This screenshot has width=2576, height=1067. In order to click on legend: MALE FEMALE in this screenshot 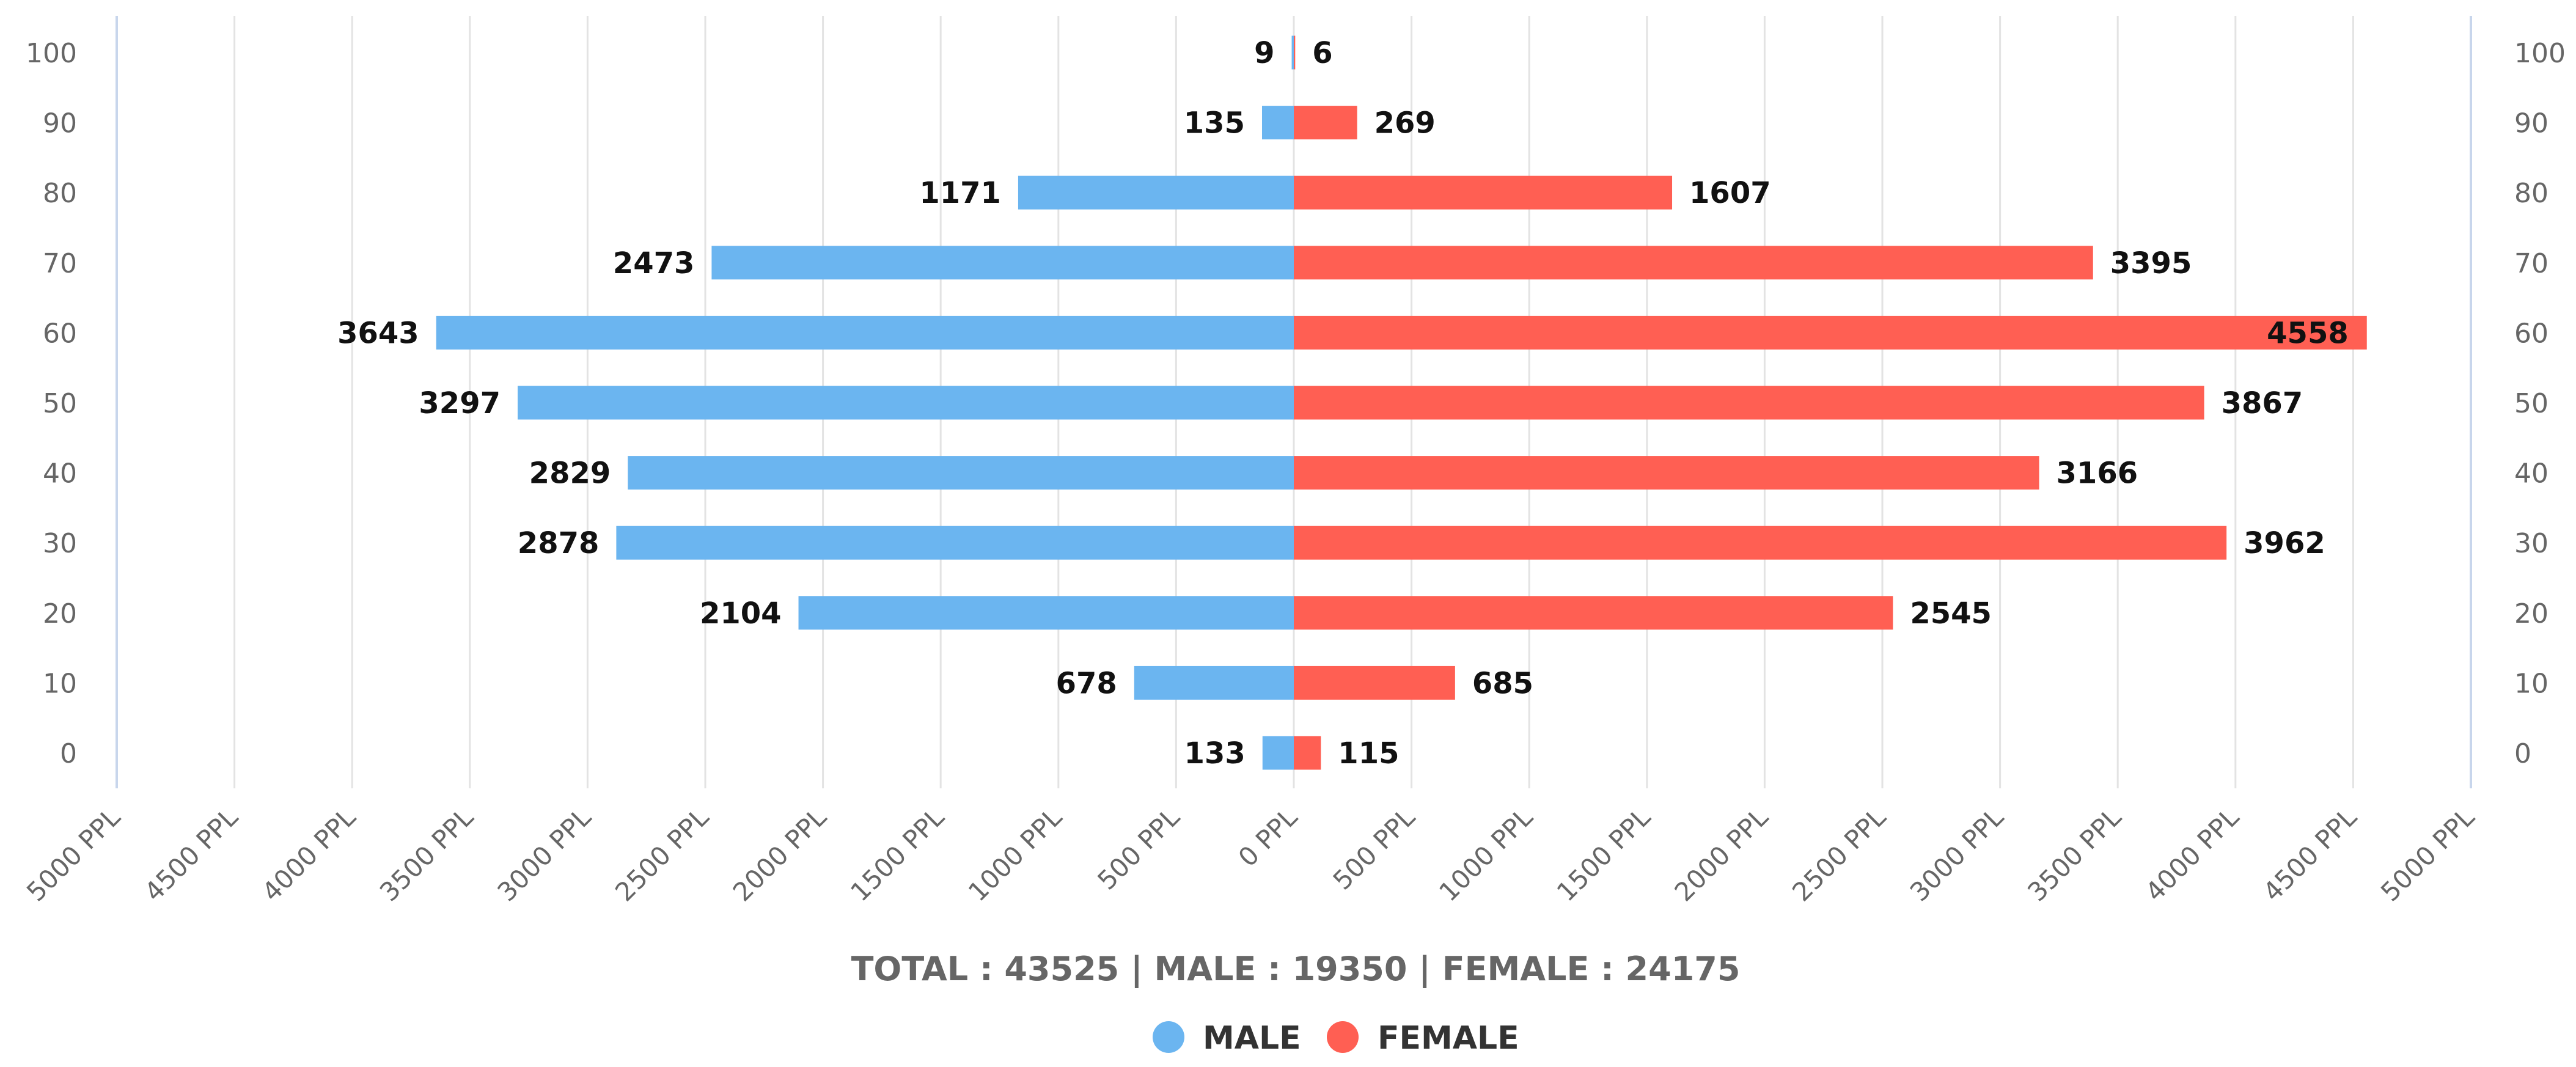, I will do `click(1336, 1039)`.